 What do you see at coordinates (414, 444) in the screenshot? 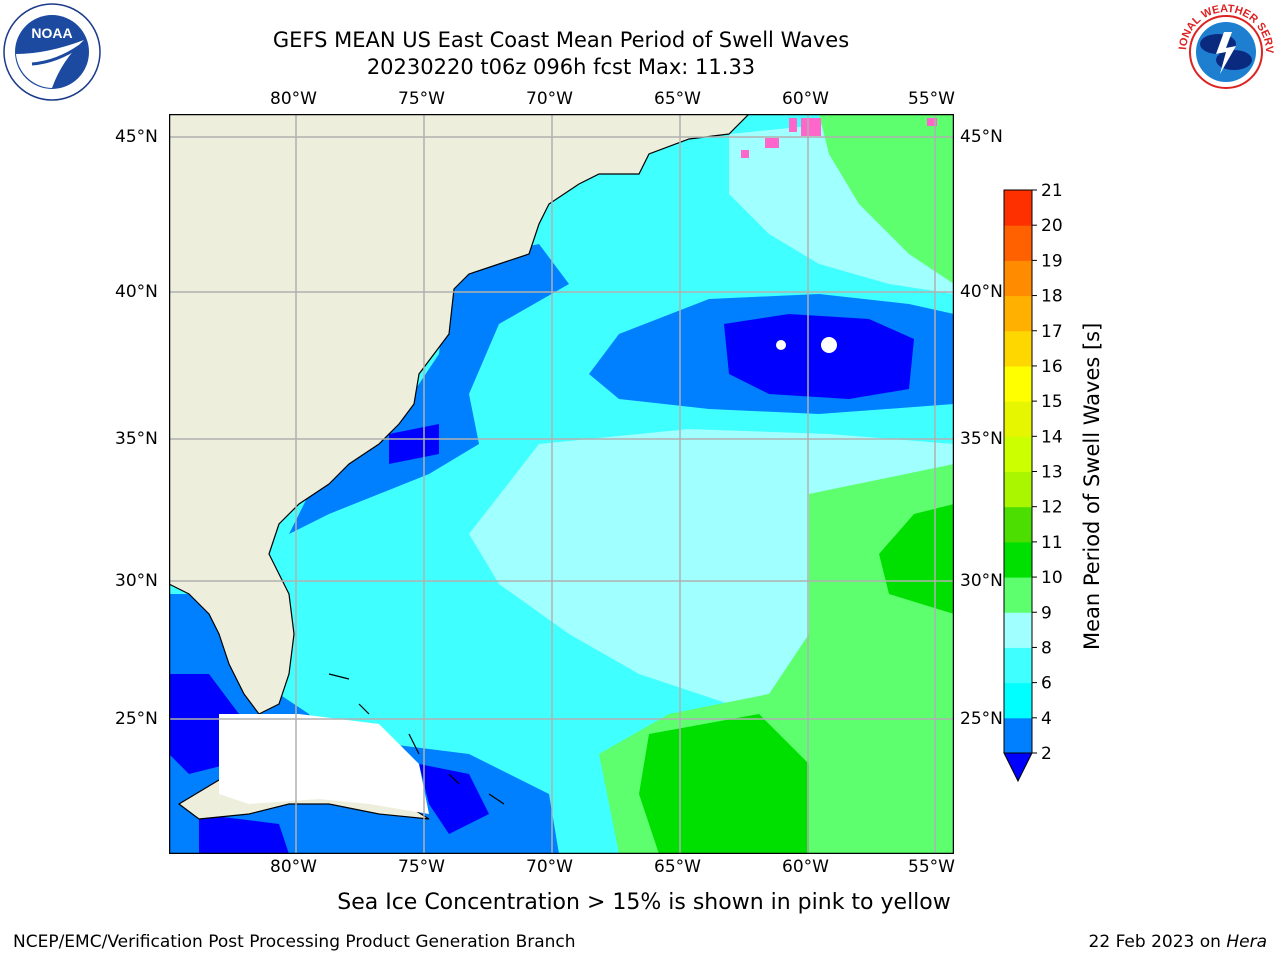
I see `field-0-2s-coastal` at bounding box center [414, 444].